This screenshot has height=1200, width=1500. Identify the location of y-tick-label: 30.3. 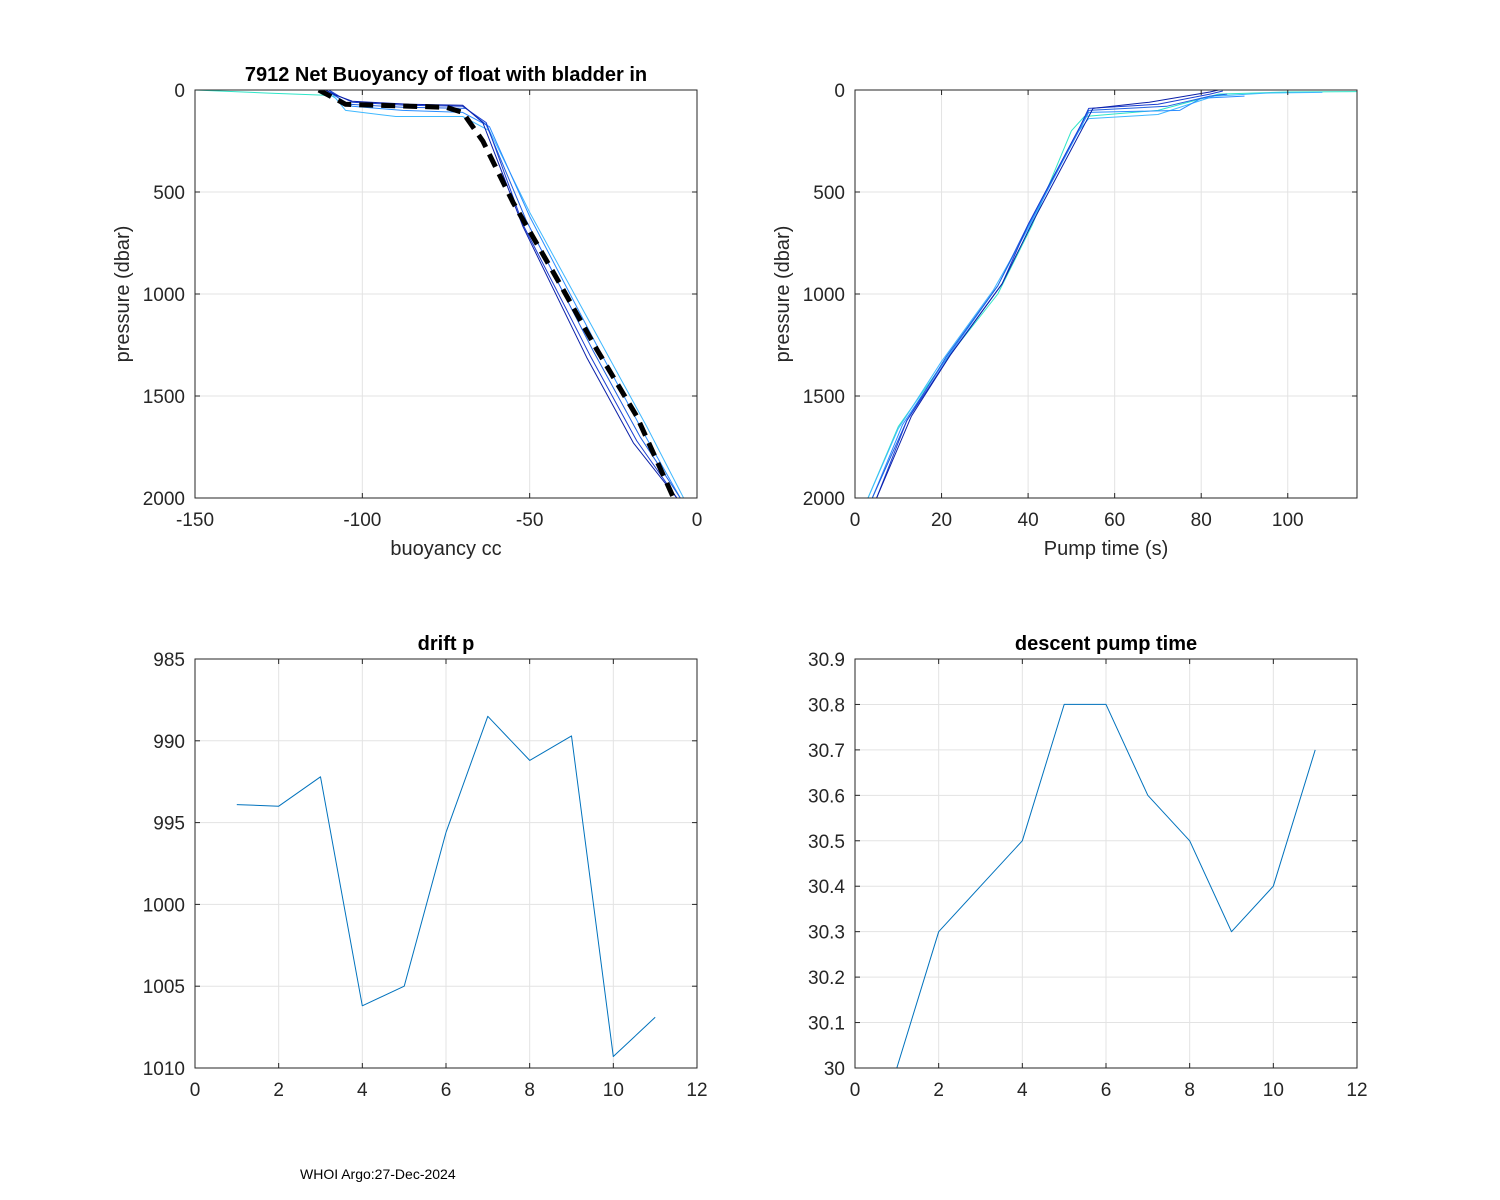
(826, 933).